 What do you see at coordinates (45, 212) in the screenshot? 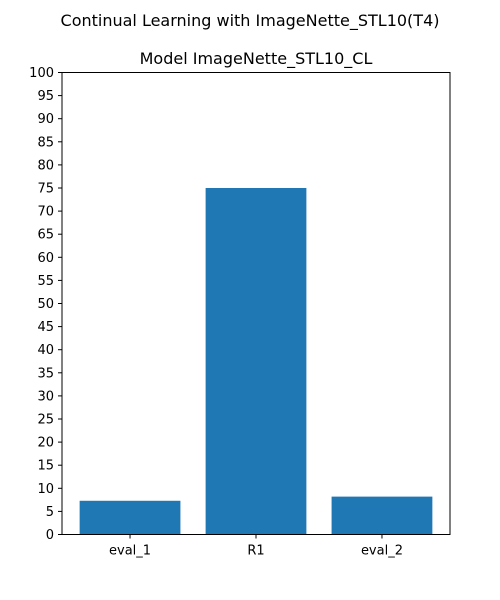
I see `y-tick-label: 70` at bounding box center [45, 212].